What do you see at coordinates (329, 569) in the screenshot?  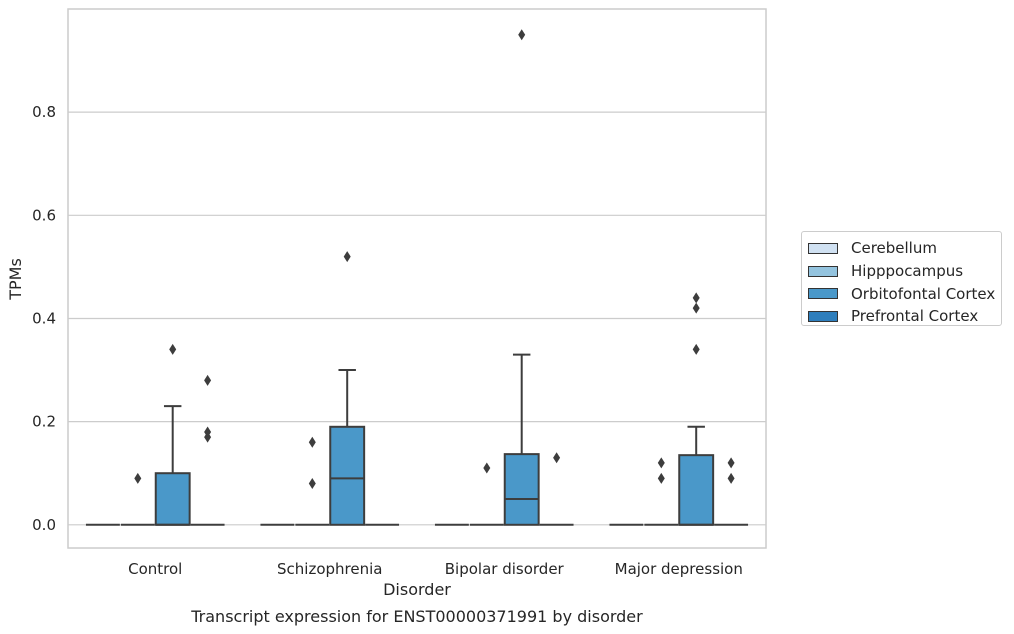 I see `x-tick-label: Schizophrenia` at bounding box center [329, 569].